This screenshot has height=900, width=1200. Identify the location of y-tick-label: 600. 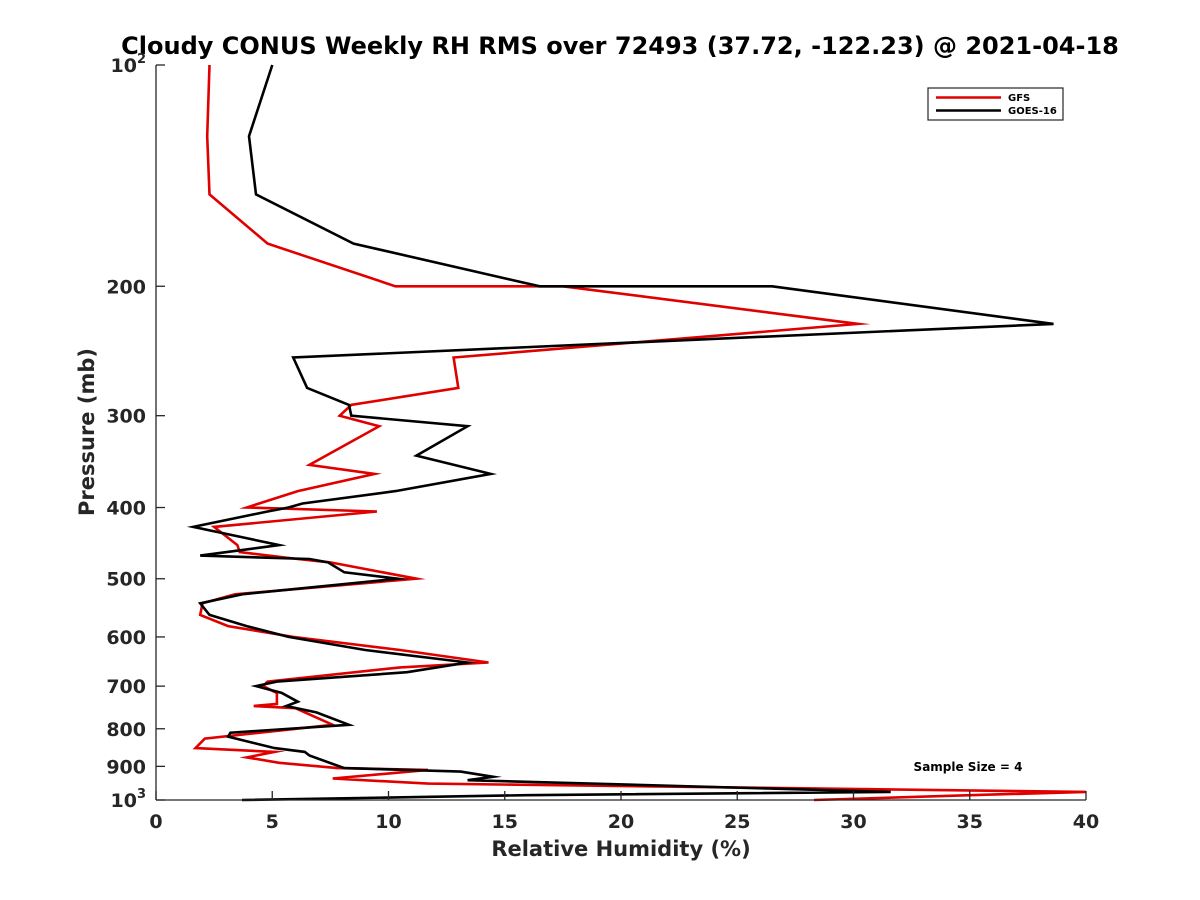
(126, 638).